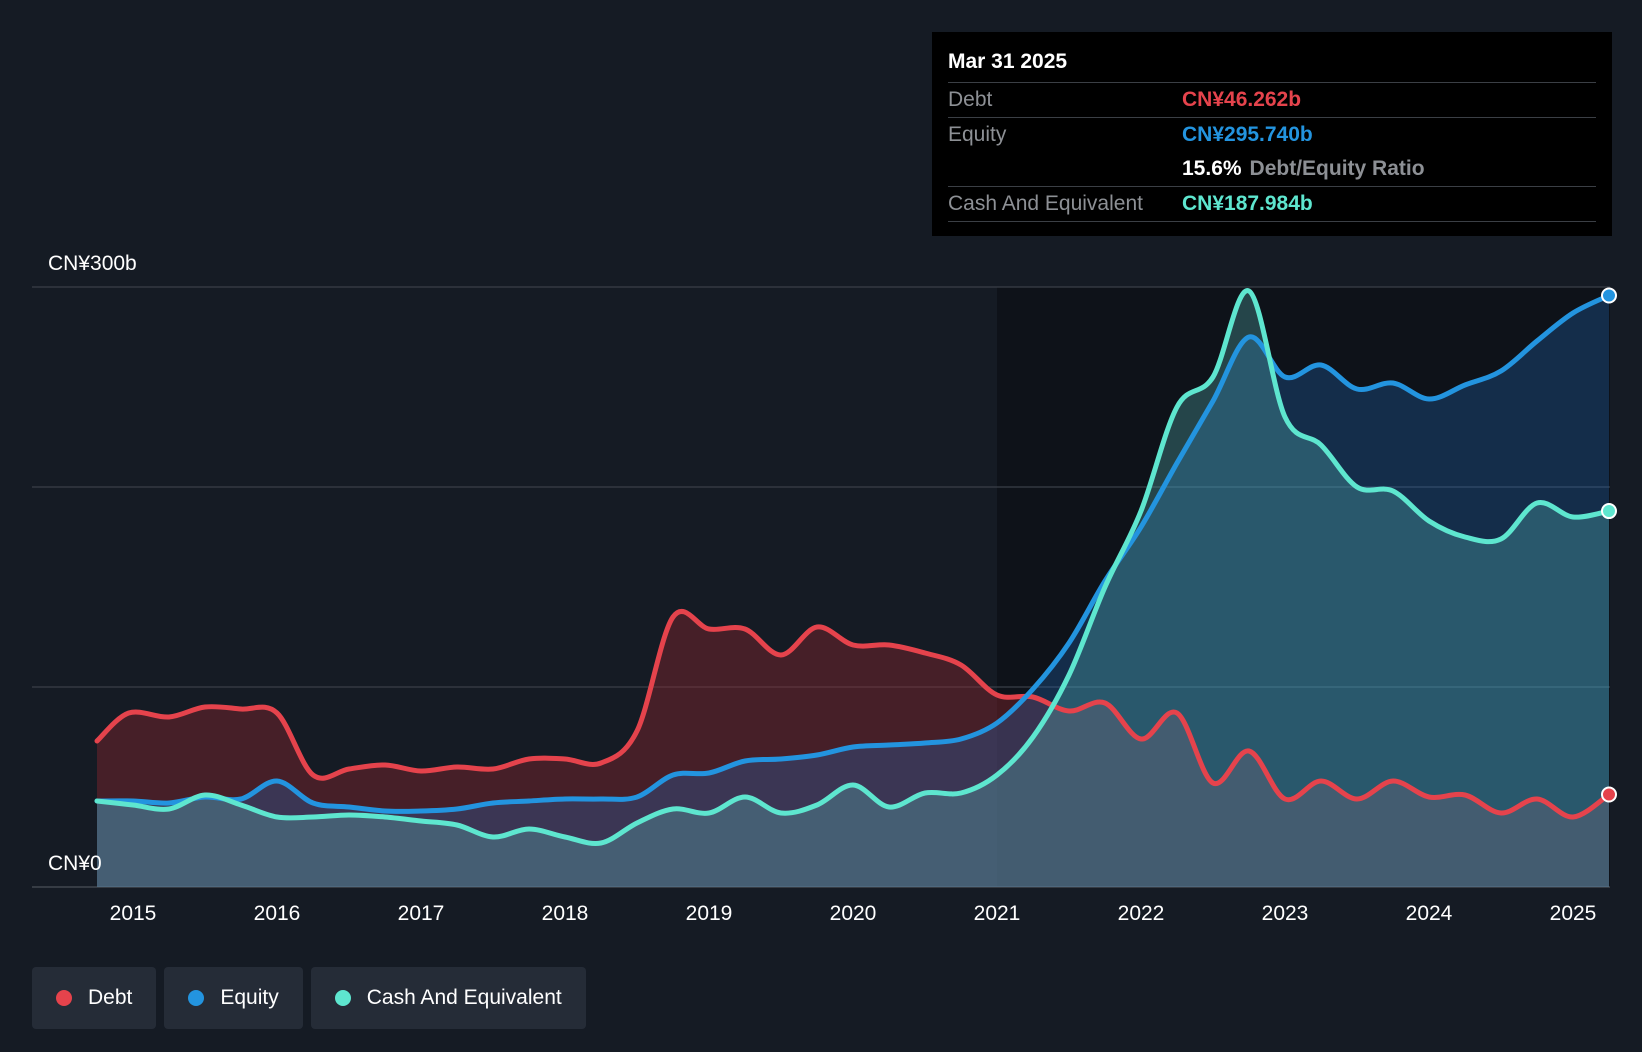 The image size is (1642, 1052). I want to click on tooltip-equity-row: Equity CN¥295.740b, so click(1272, 134).